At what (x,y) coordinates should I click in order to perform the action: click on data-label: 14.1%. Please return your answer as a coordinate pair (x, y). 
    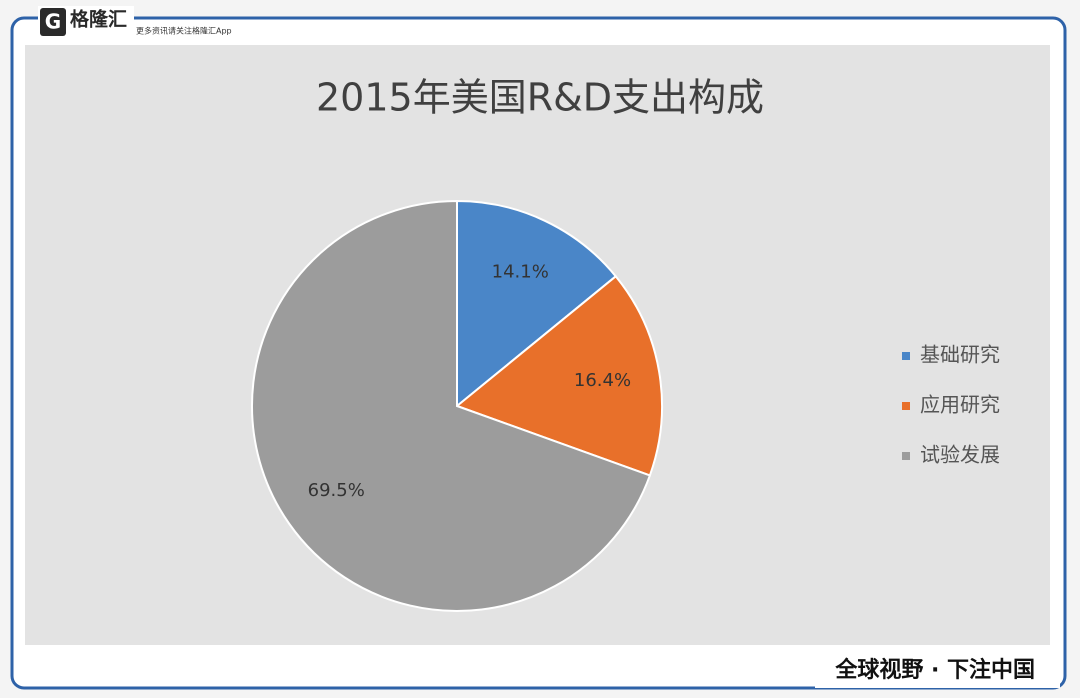
    Looking at the image, I should click on (520, 272).